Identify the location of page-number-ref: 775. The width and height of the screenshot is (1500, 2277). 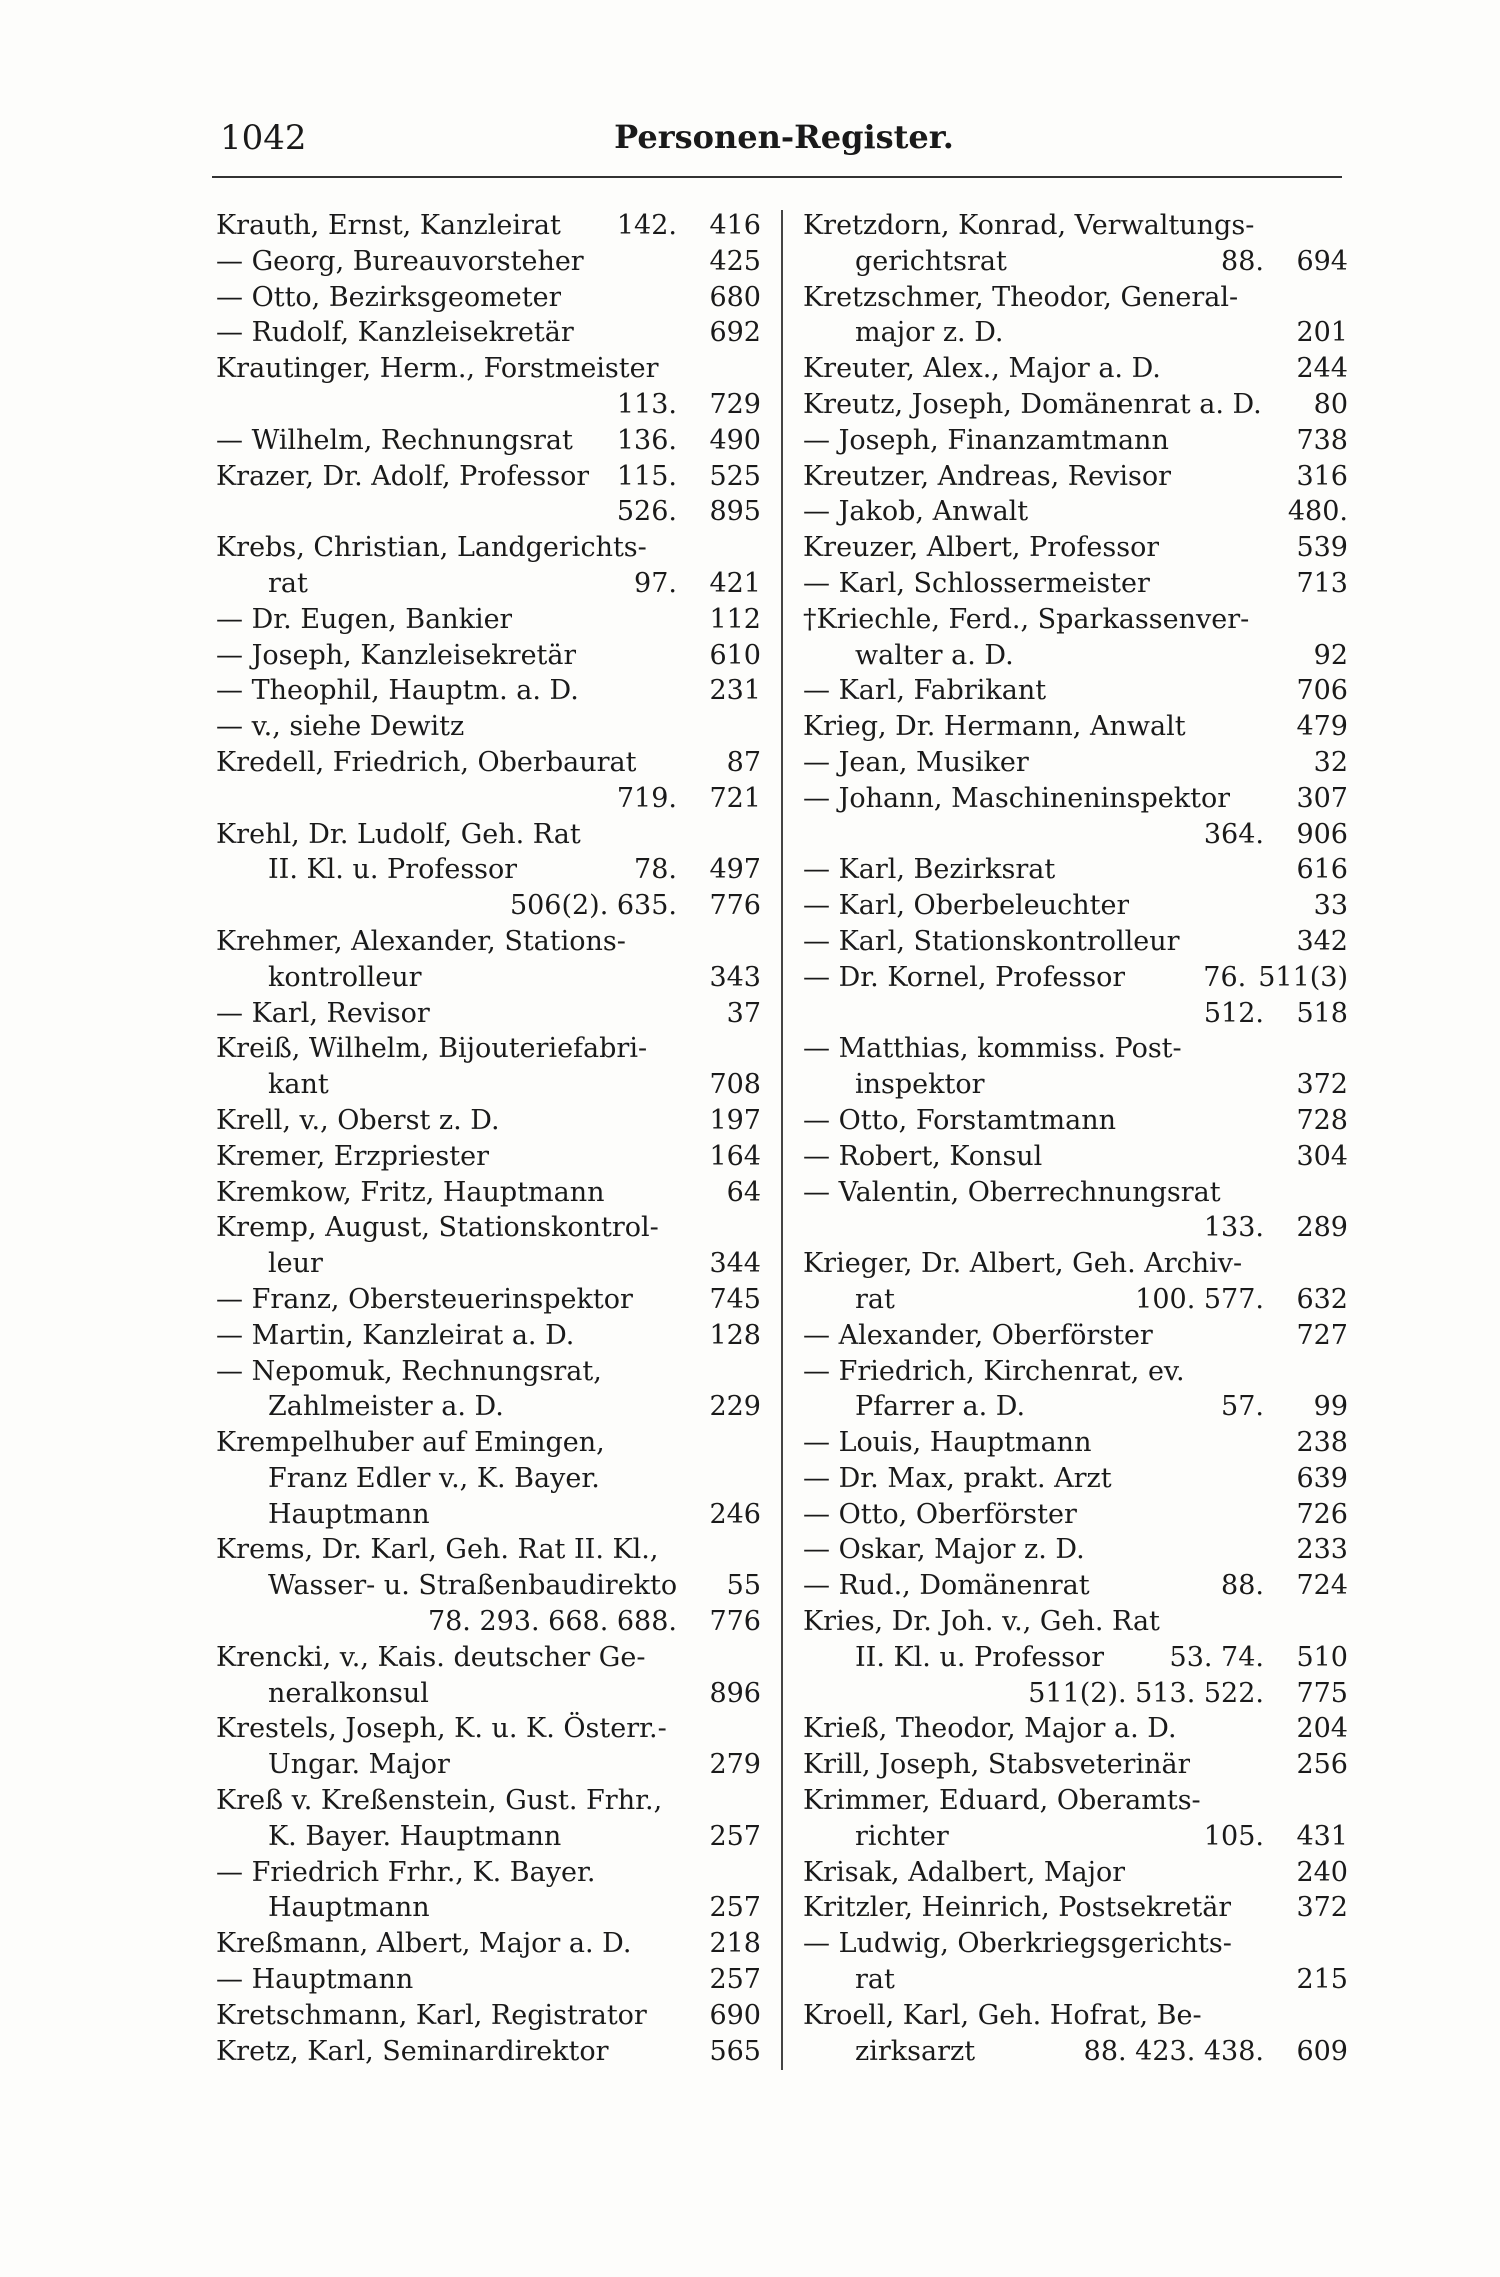
(1322, 1693).